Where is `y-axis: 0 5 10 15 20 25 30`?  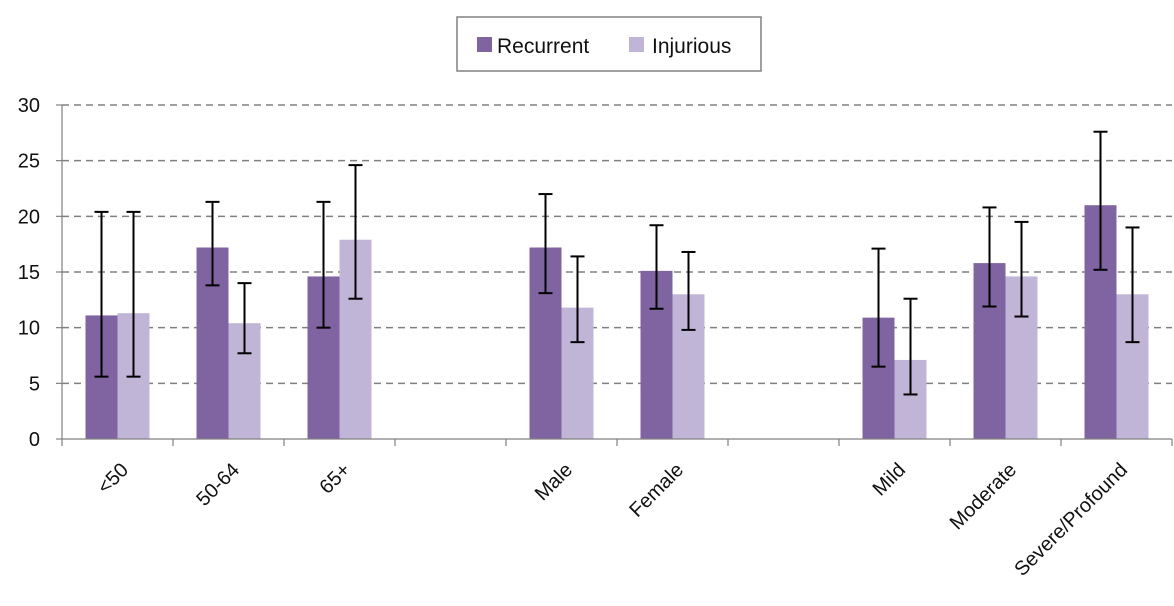
y-axis: 0 5 10 15 20 25 30 is located at coordinates (40, 273).